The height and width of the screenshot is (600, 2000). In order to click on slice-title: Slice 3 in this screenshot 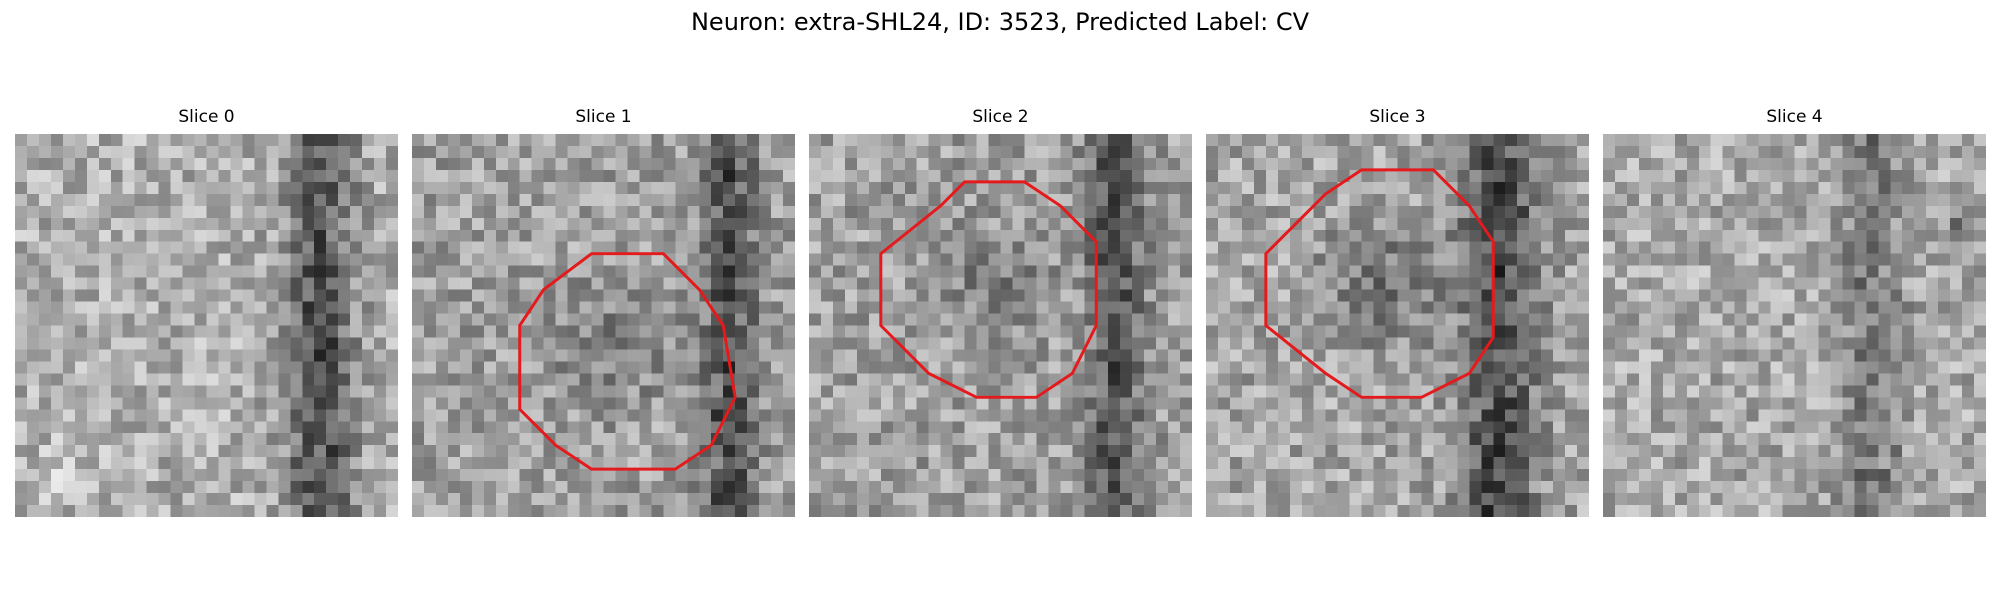, I will do `click(1397, 117)`.